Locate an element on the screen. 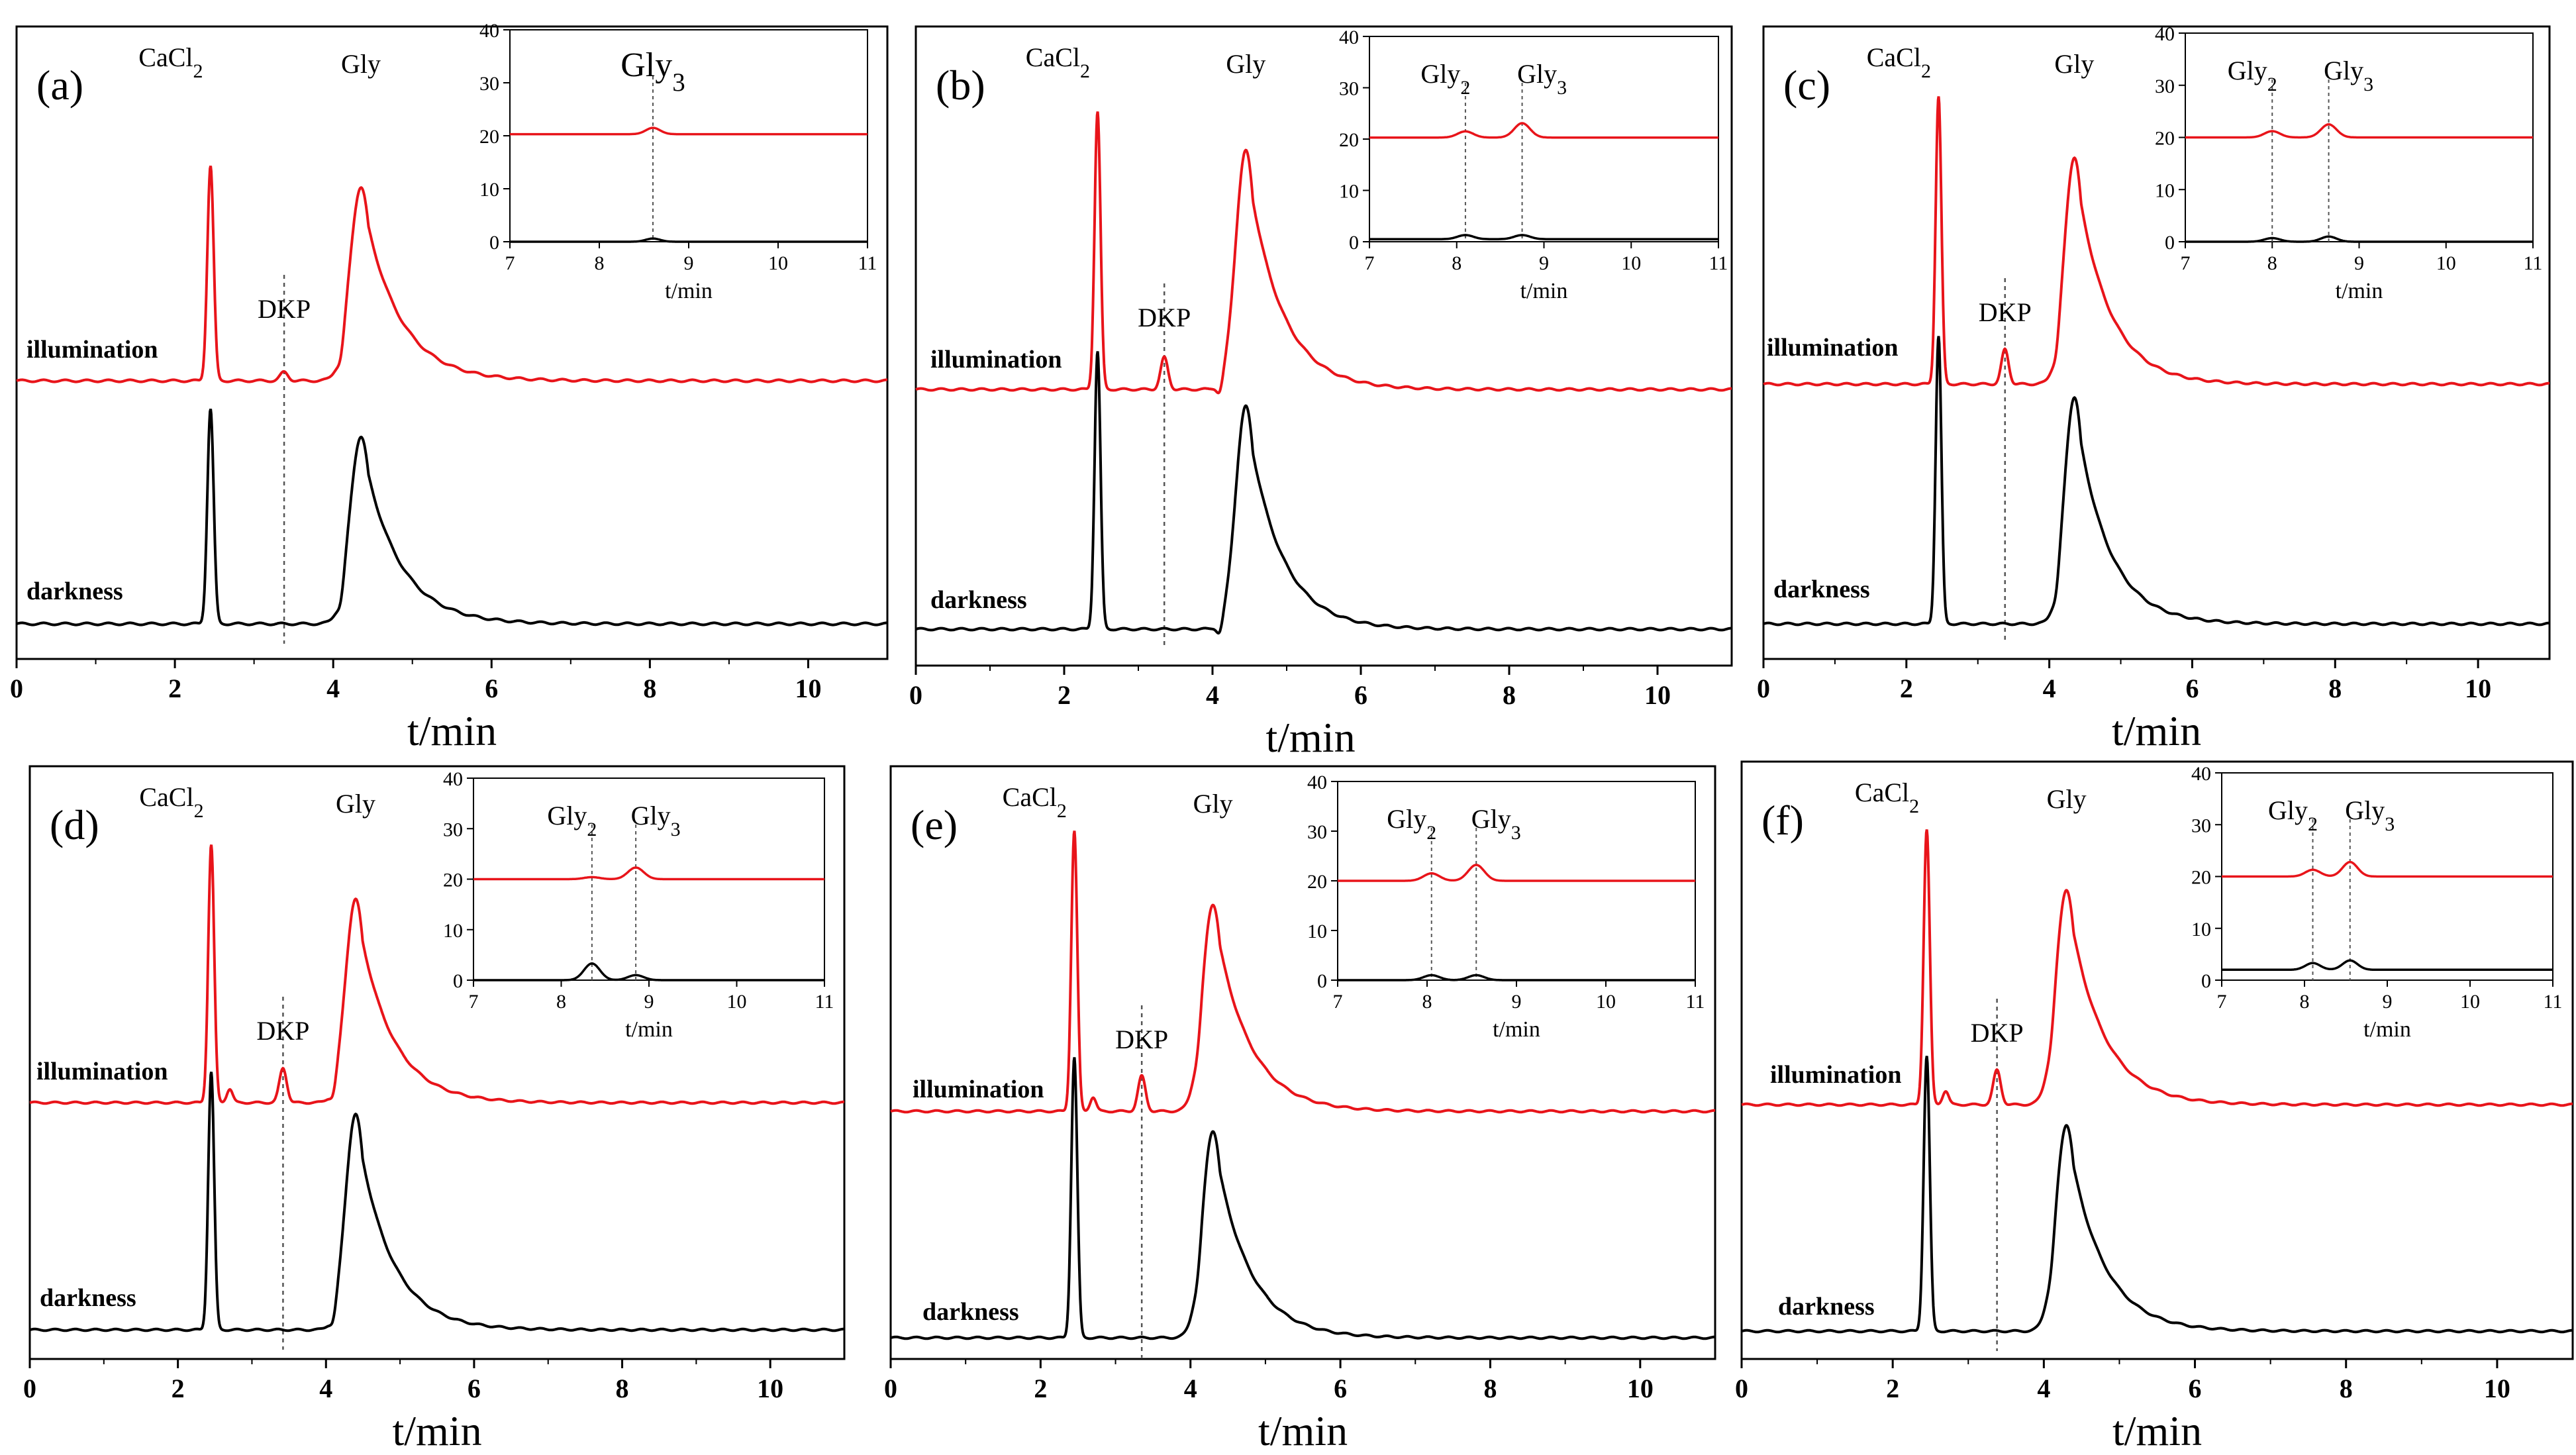 This screenshot has width=2576, height=1455. panel-label: (f) is located at coordinates (1782, 820).